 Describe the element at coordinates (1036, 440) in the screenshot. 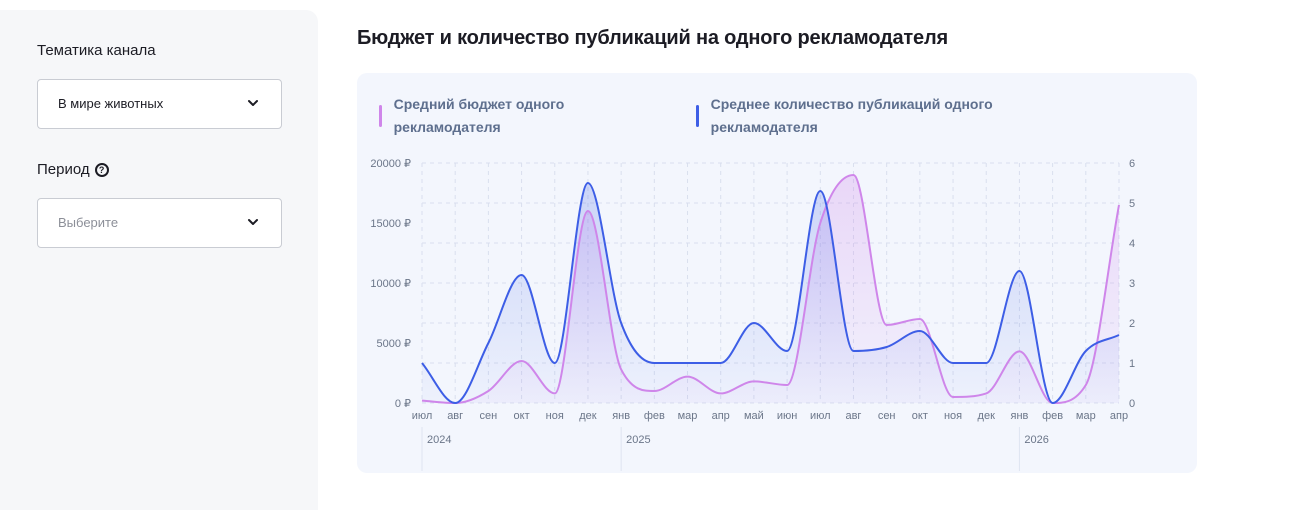

I see `year-label: 2026` at that location.